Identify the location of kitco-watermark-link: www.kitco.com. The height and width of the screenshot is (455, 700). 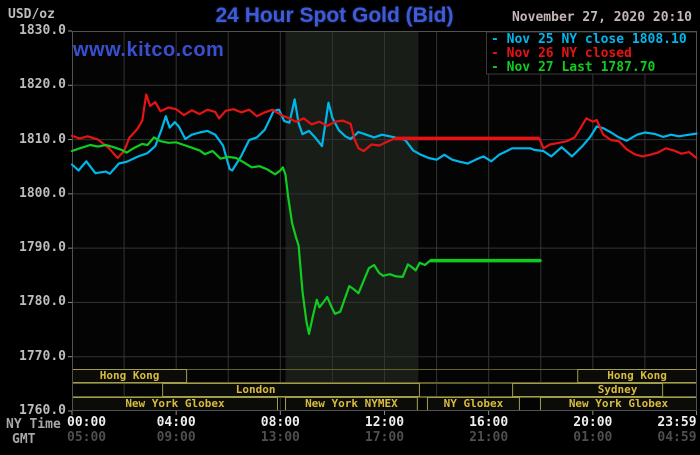
(149, 50).